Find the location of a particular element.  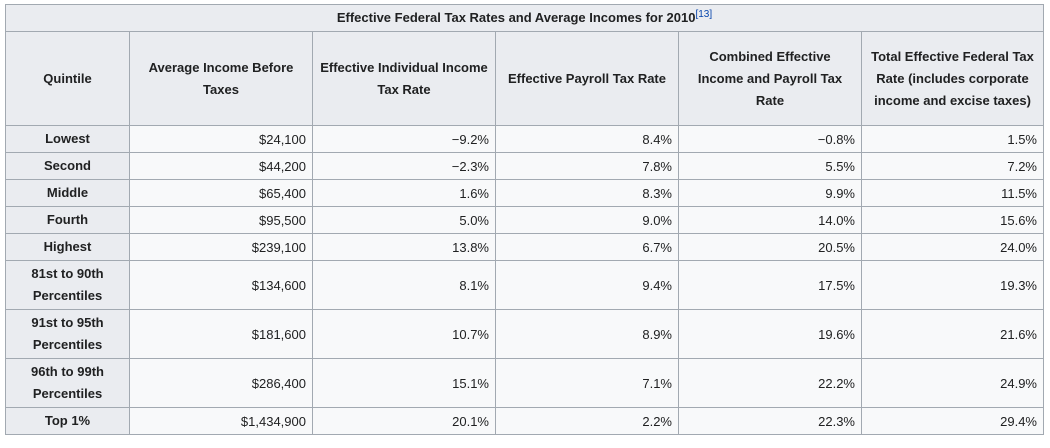

cell-individual-rate: −9.2% is located at coordinates (404, 139).